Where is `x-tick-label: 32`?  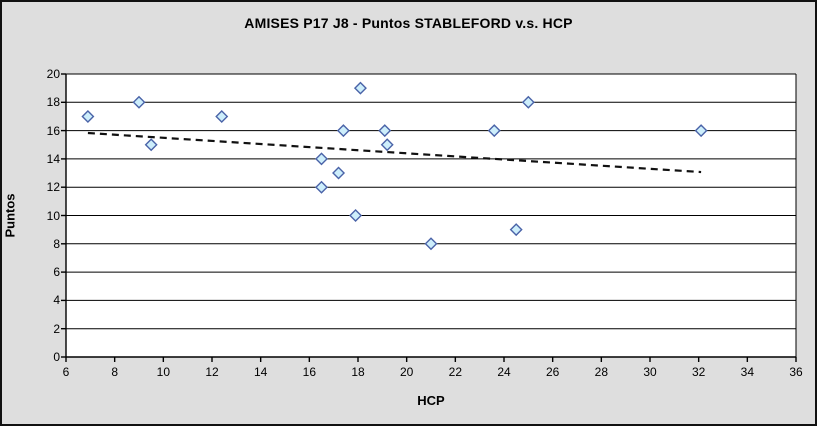 x-tick-label: 32 is located at coordinates (698, 372).